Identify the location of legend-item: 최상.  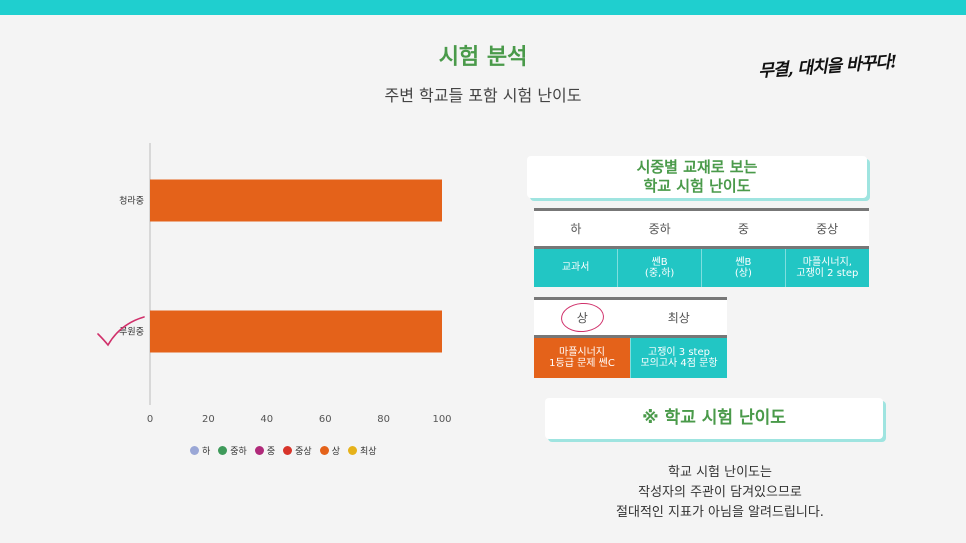
(362, 450).